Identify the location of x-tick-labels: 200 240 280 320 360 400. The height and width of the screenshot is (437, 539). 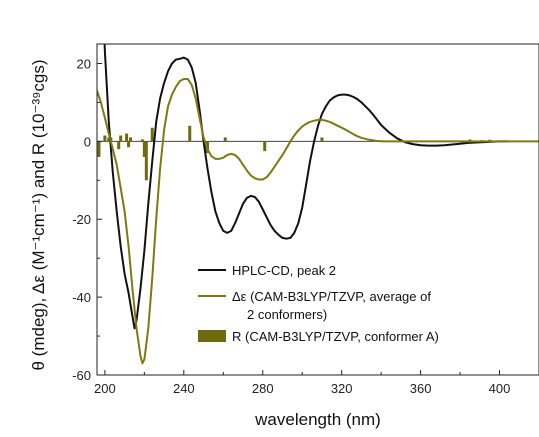
(302, 388).